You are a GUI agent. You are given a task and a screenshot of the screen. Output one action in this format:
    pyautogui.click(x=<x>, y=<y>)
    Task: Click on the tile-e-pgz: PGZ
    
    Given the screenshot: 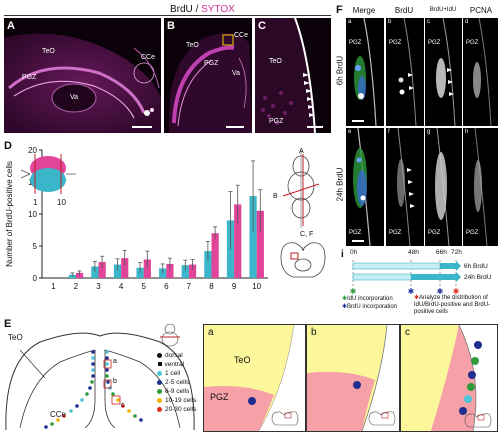 What is the action you would take?
    pyautogui.click(x=355, y=233)
    